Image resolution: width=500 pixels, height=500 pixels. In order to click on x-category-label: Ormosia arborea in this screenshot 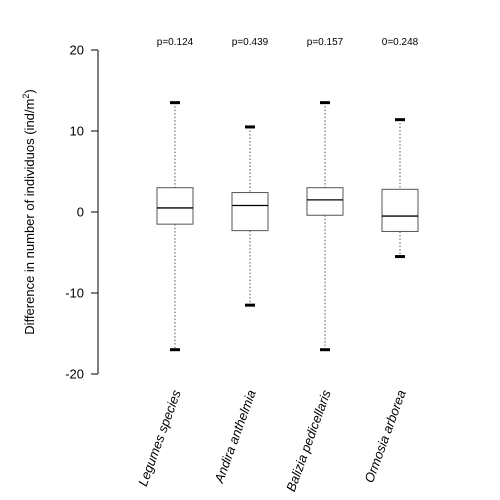, I will do `click(384, 436)`.